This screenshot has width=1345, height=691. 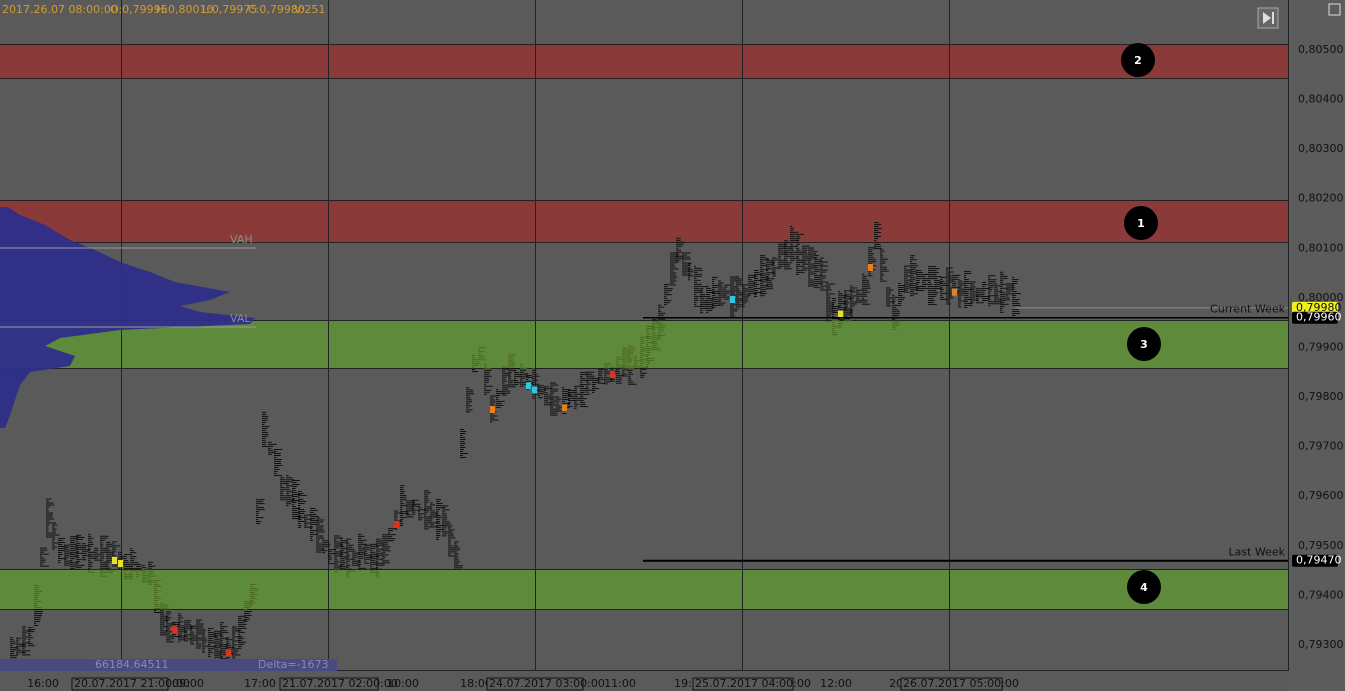 What do you see at coordinates (1334, 9) in the screenshot?
I see `window-button` at bounding box center [1334, 9].